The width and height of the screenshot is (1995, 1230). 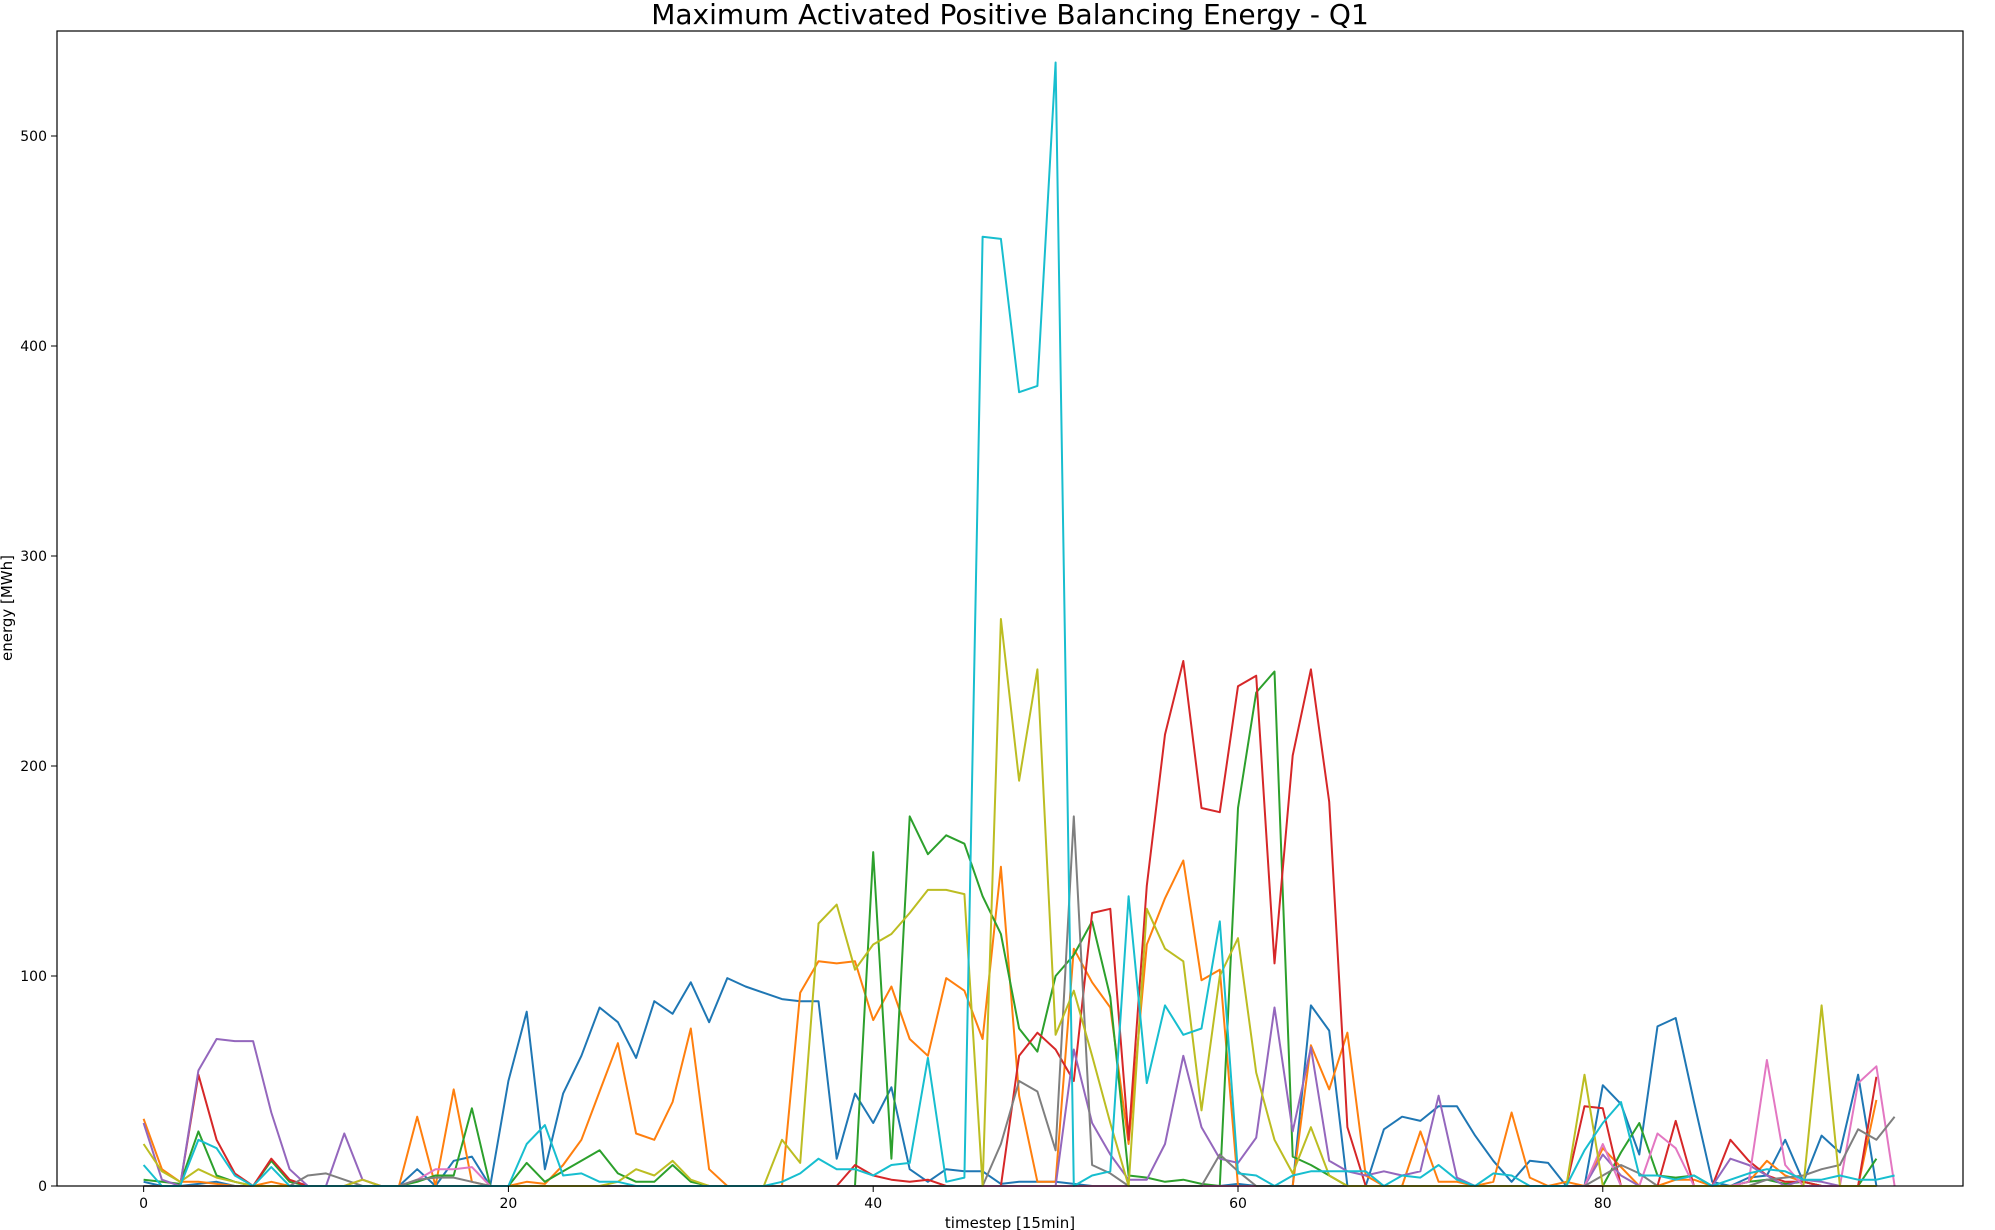 I want to click on y-axis-label: energy [MWh], so click(x=8, y=608).